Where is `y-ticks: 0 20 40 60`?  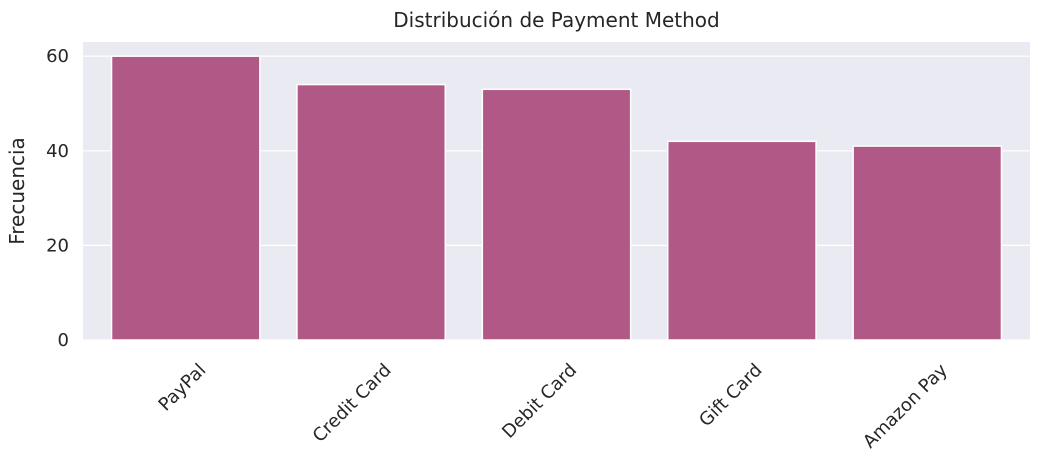 y-ticks: 0 20 40 60 is located at coordinates (57, 198).